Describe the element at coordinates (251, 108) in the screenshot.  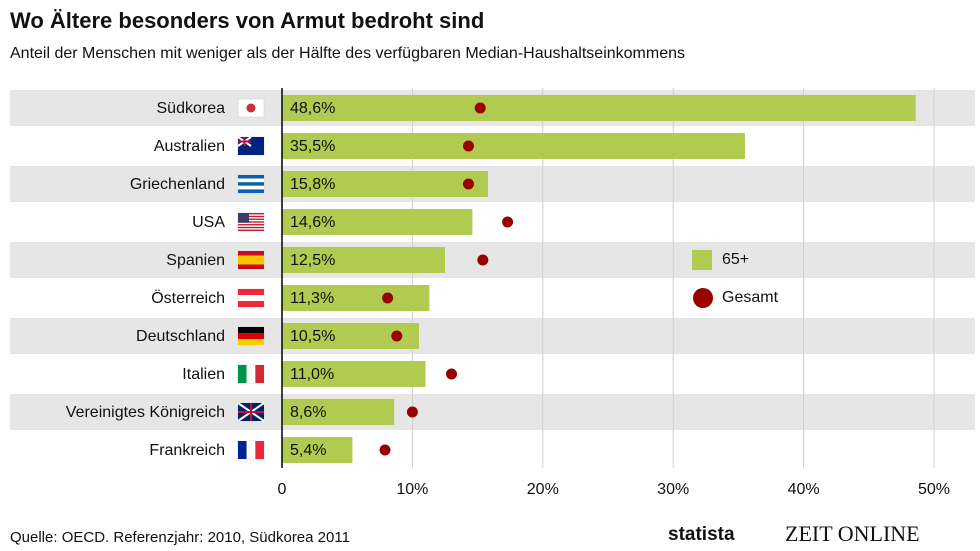
I see `flag-emblem` at that location.